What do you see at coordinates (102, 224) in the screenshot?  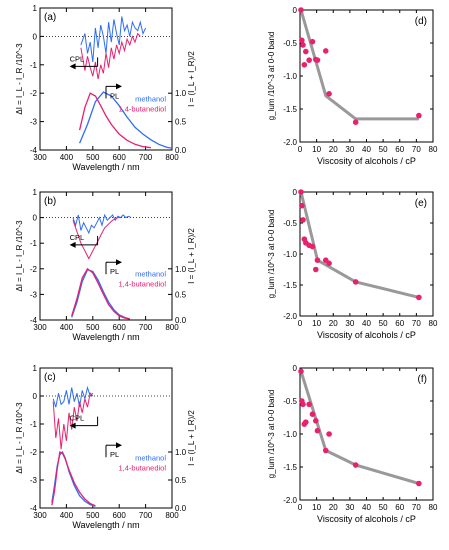 I see `series-cpl-line` at bounding box center [102, 224].